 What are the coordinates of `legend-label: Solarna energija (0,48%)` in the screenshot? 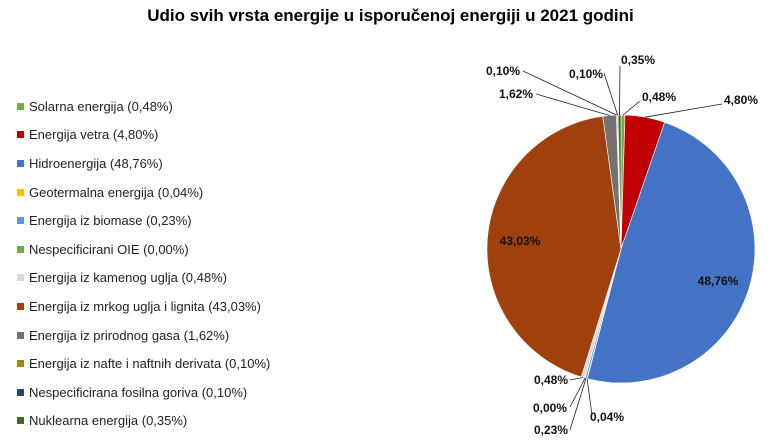 It's located at (101, 106).